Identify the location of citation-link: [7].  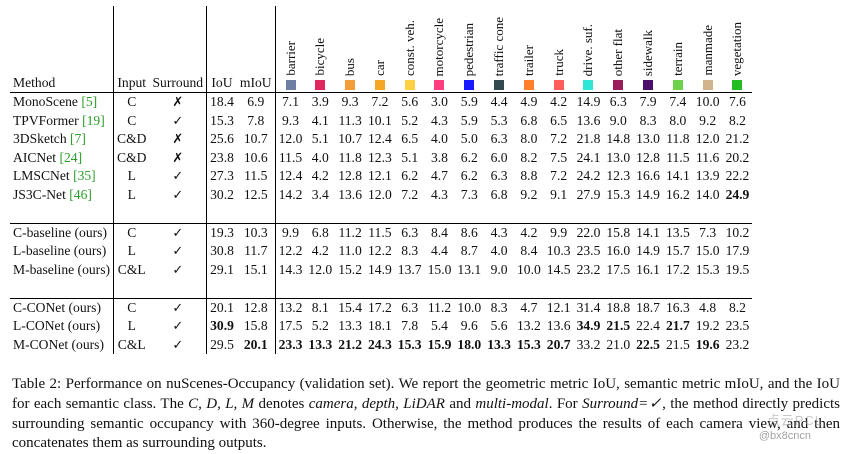
(78, 139).